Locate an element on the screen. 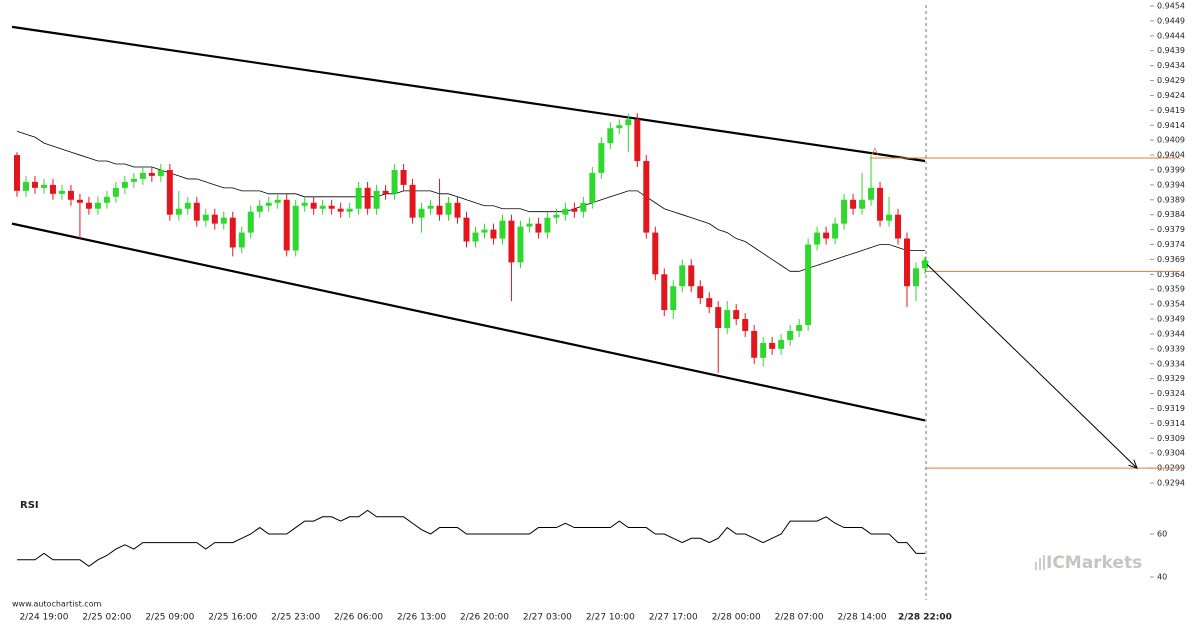 The image size is (1200, 630). y-tick-label: 0.9369 is located at coordinates (1171, 259).